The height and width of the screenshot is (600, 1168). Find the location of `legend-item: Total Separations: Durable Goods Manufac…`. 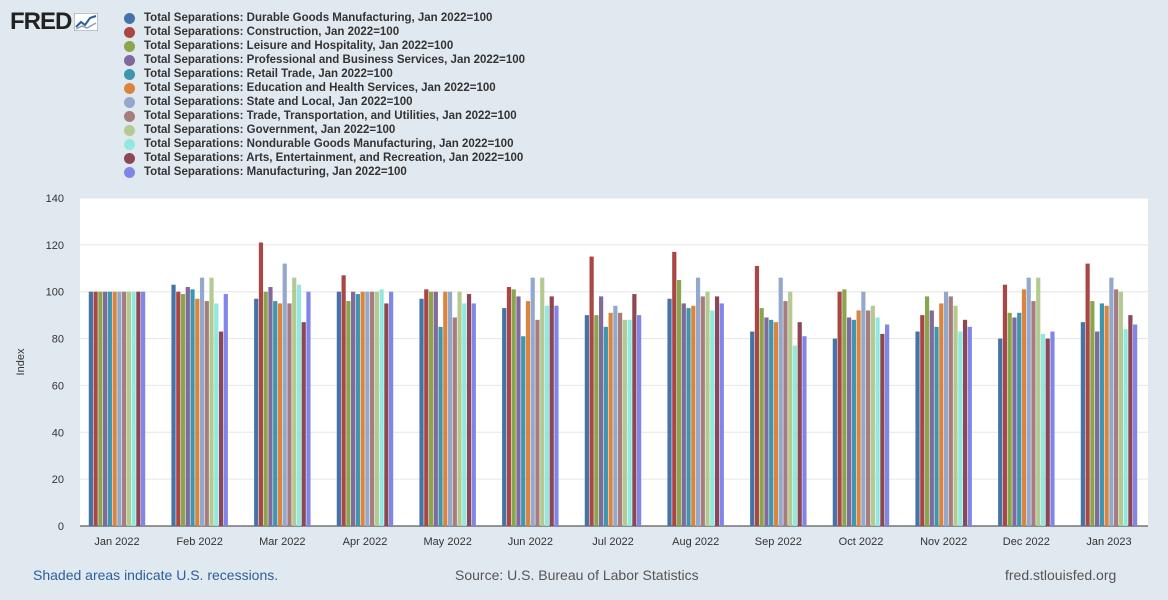

legend-item: Total Separations: Durable Goods Manufac… is located at coordinates (324, 18).